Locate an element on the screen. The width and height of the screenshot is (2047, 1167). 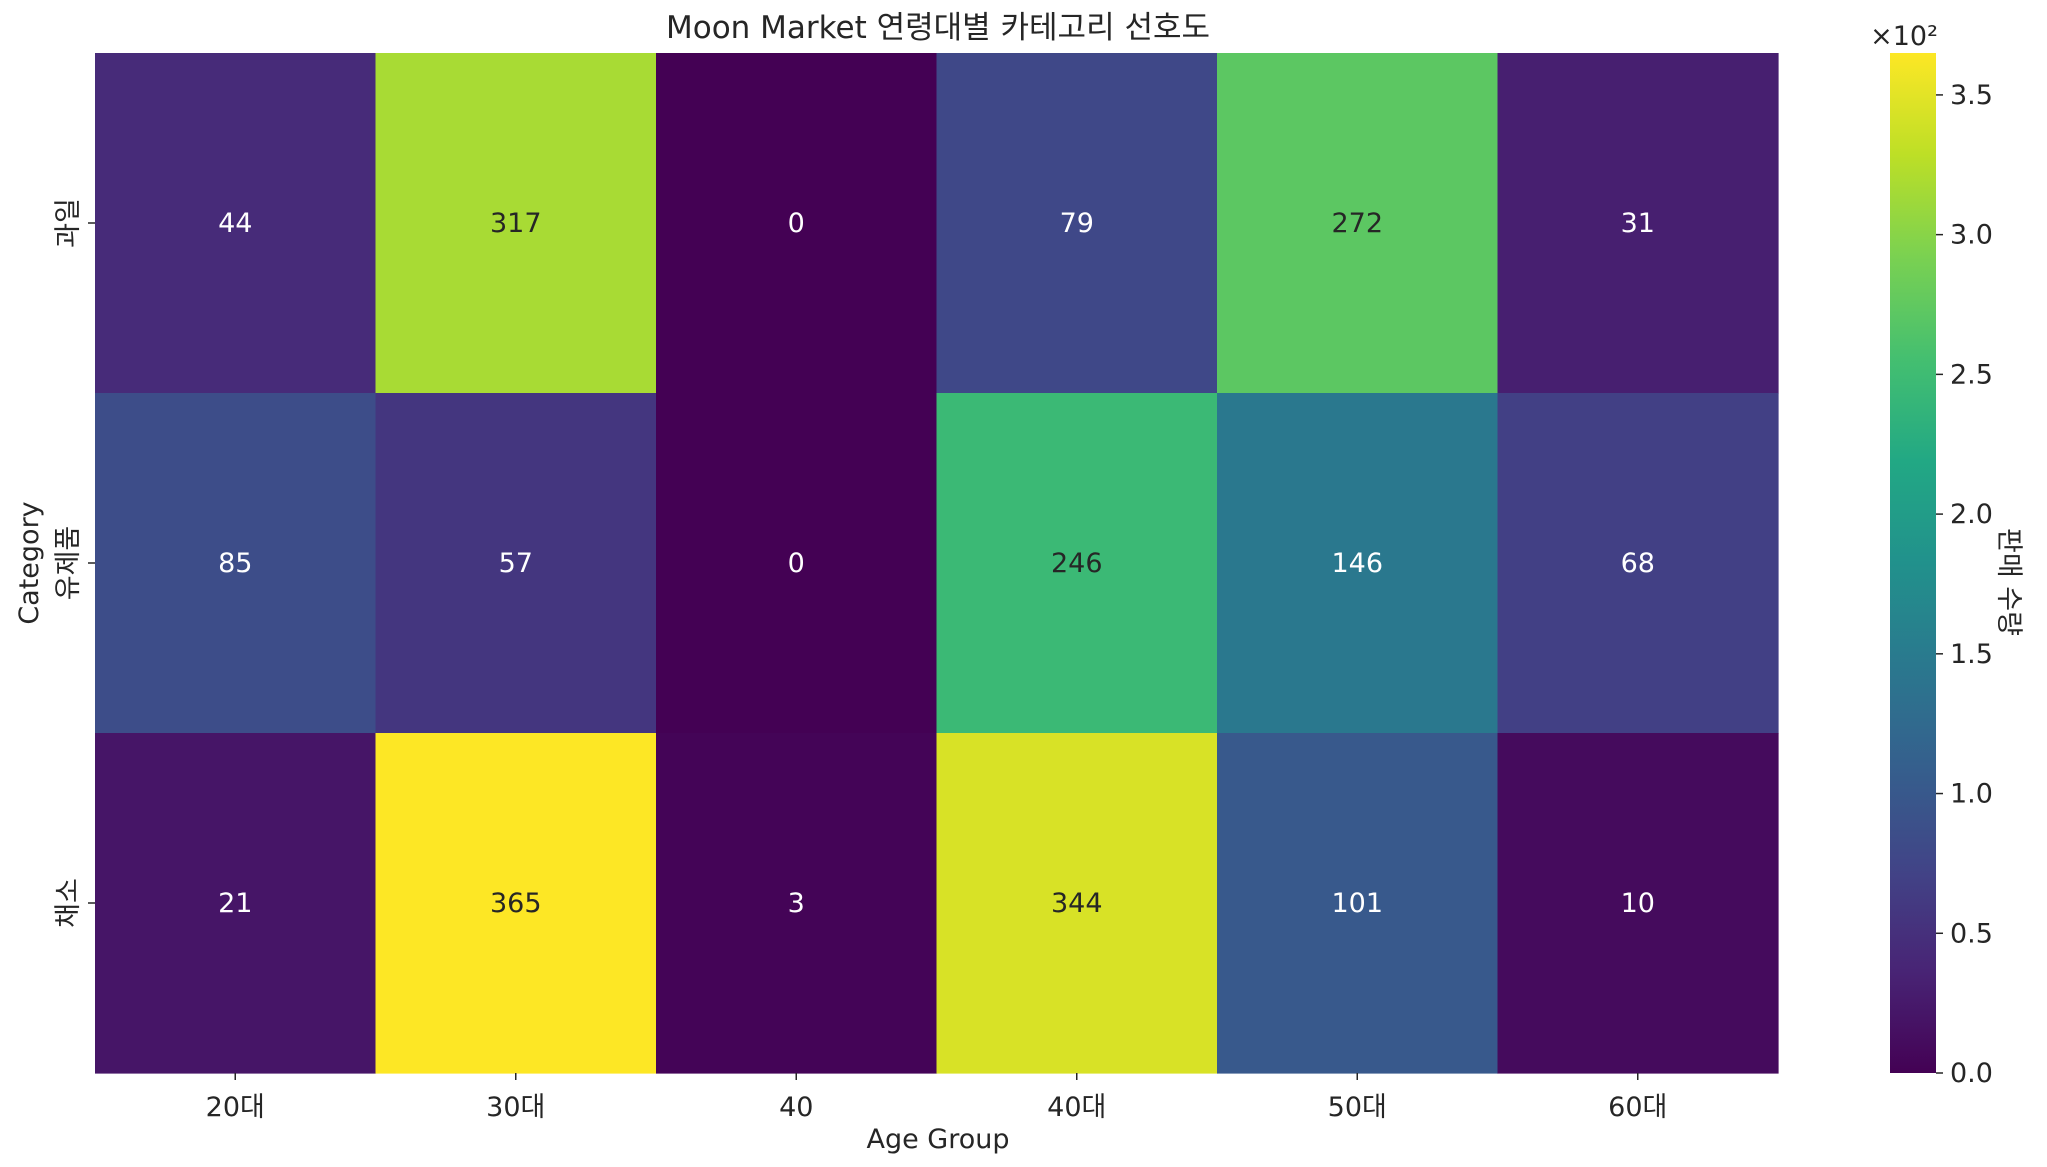
cell-value-label: 272 is located at coordinates (1357, 223).